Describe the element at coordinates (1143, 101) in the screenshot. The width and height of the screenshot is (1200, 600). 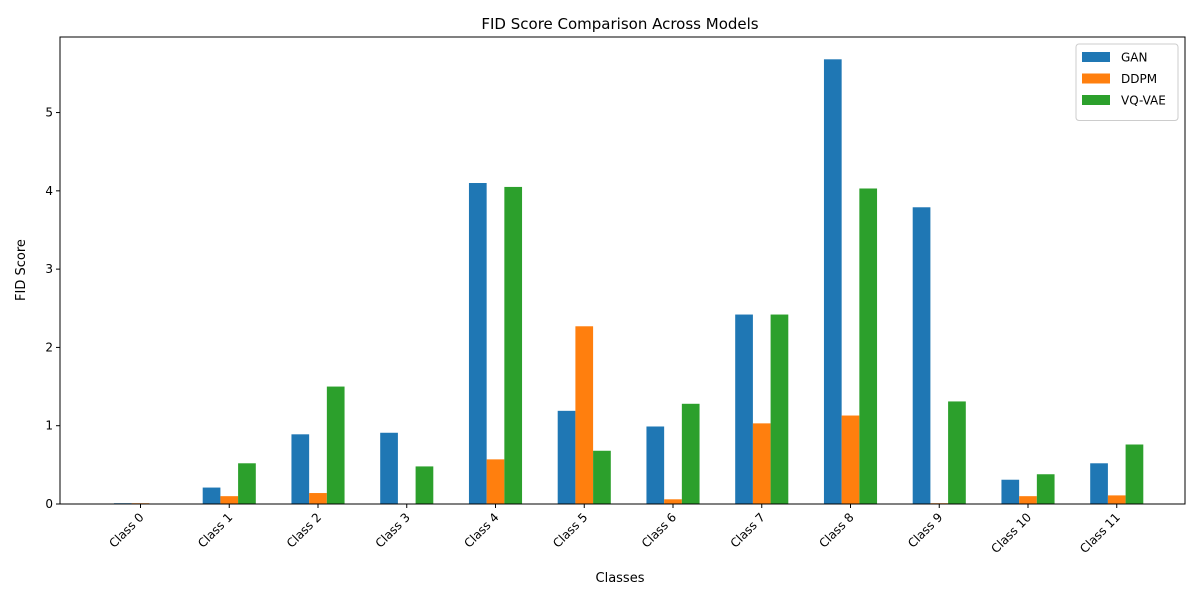
I see `legend-label-2: VQ-VAE` at that location.